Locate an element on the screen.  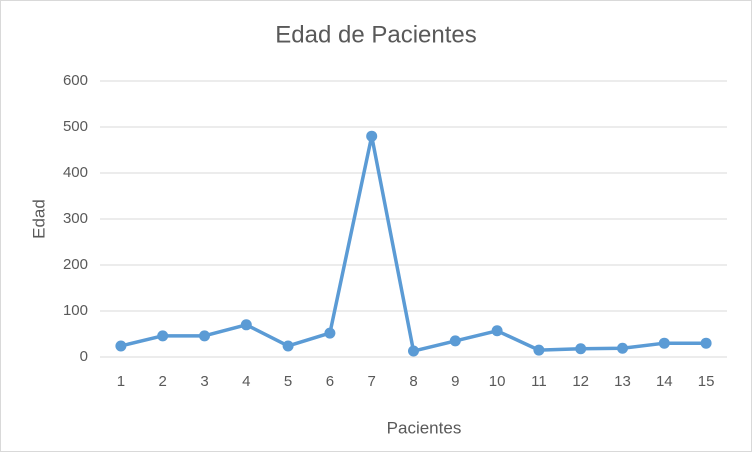
y-tick-label: 600 is located at coordinates (75, 80).